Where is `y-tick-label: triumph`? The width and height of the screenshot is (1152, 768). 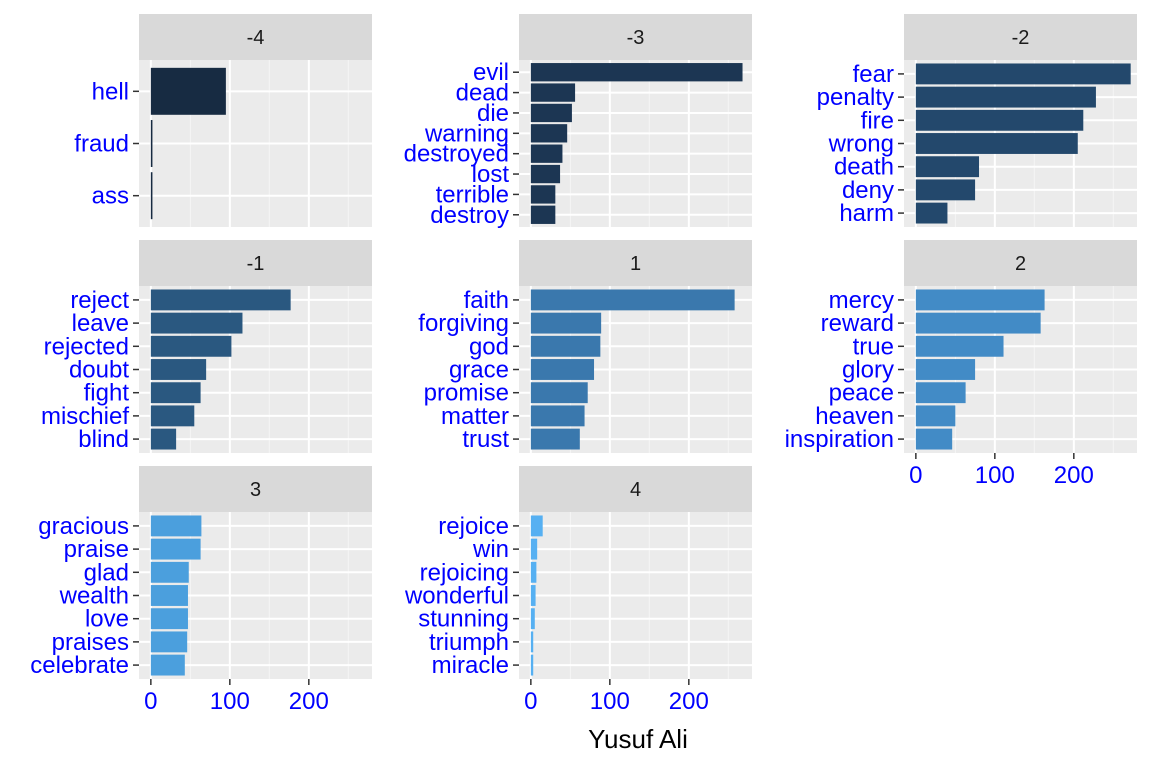 y-tick-label: triumph is located at coordinates (469, 642).